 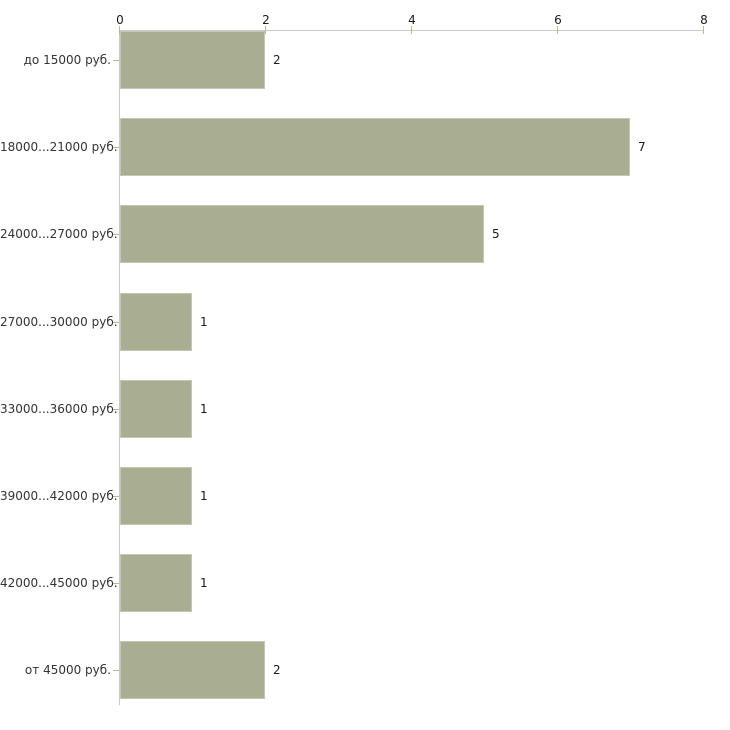 I want to click on category-label: 27000...30000 руб., so click(x=59, y=322).